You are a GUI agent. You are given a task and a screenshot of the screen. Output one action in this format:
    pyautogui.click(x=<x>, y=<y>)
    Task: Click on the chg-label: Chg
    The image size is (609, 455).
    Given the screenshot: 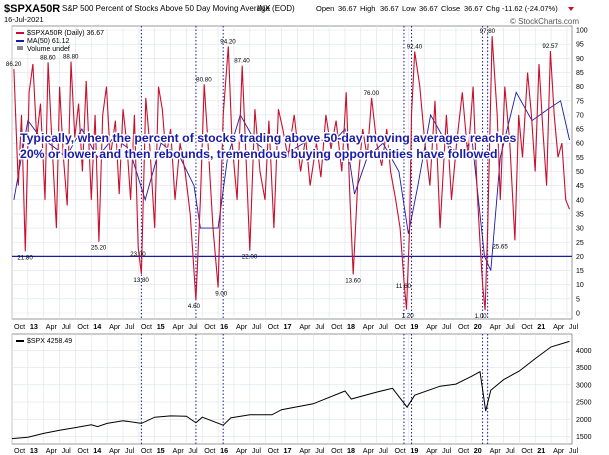 What is the action you would take?
    pyautogui.click(x=493, y=8)
    